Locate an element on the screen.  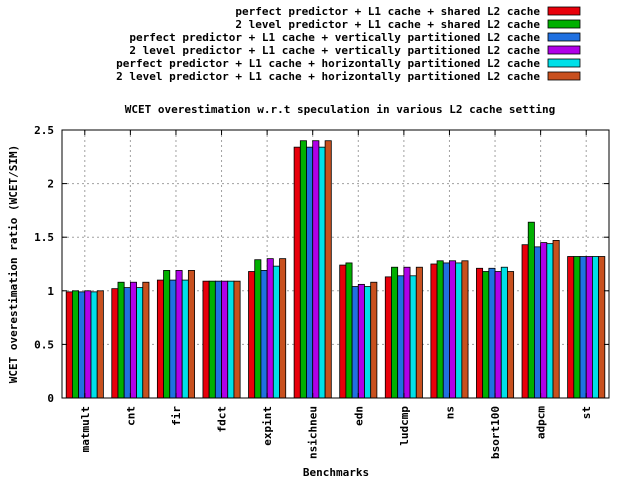
y-tick-label: 2 is located at coordinates (50, 184).